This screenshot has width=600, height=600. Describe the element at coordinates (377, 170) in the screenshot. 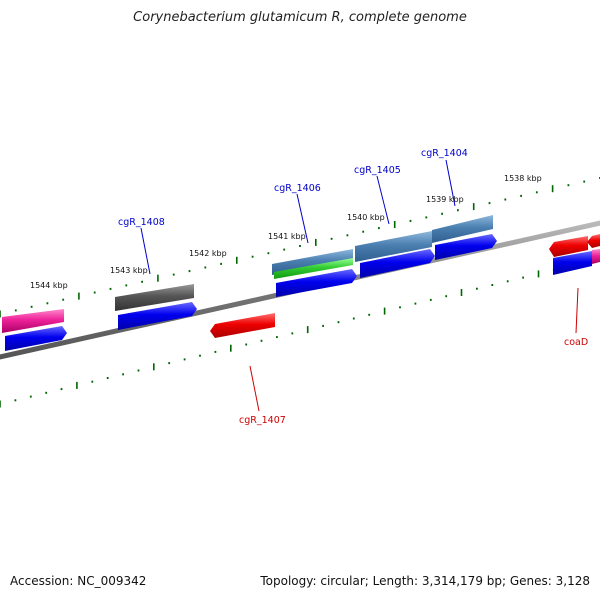

I see `gene-label-cgR_1405: cgR_1405` at that location.